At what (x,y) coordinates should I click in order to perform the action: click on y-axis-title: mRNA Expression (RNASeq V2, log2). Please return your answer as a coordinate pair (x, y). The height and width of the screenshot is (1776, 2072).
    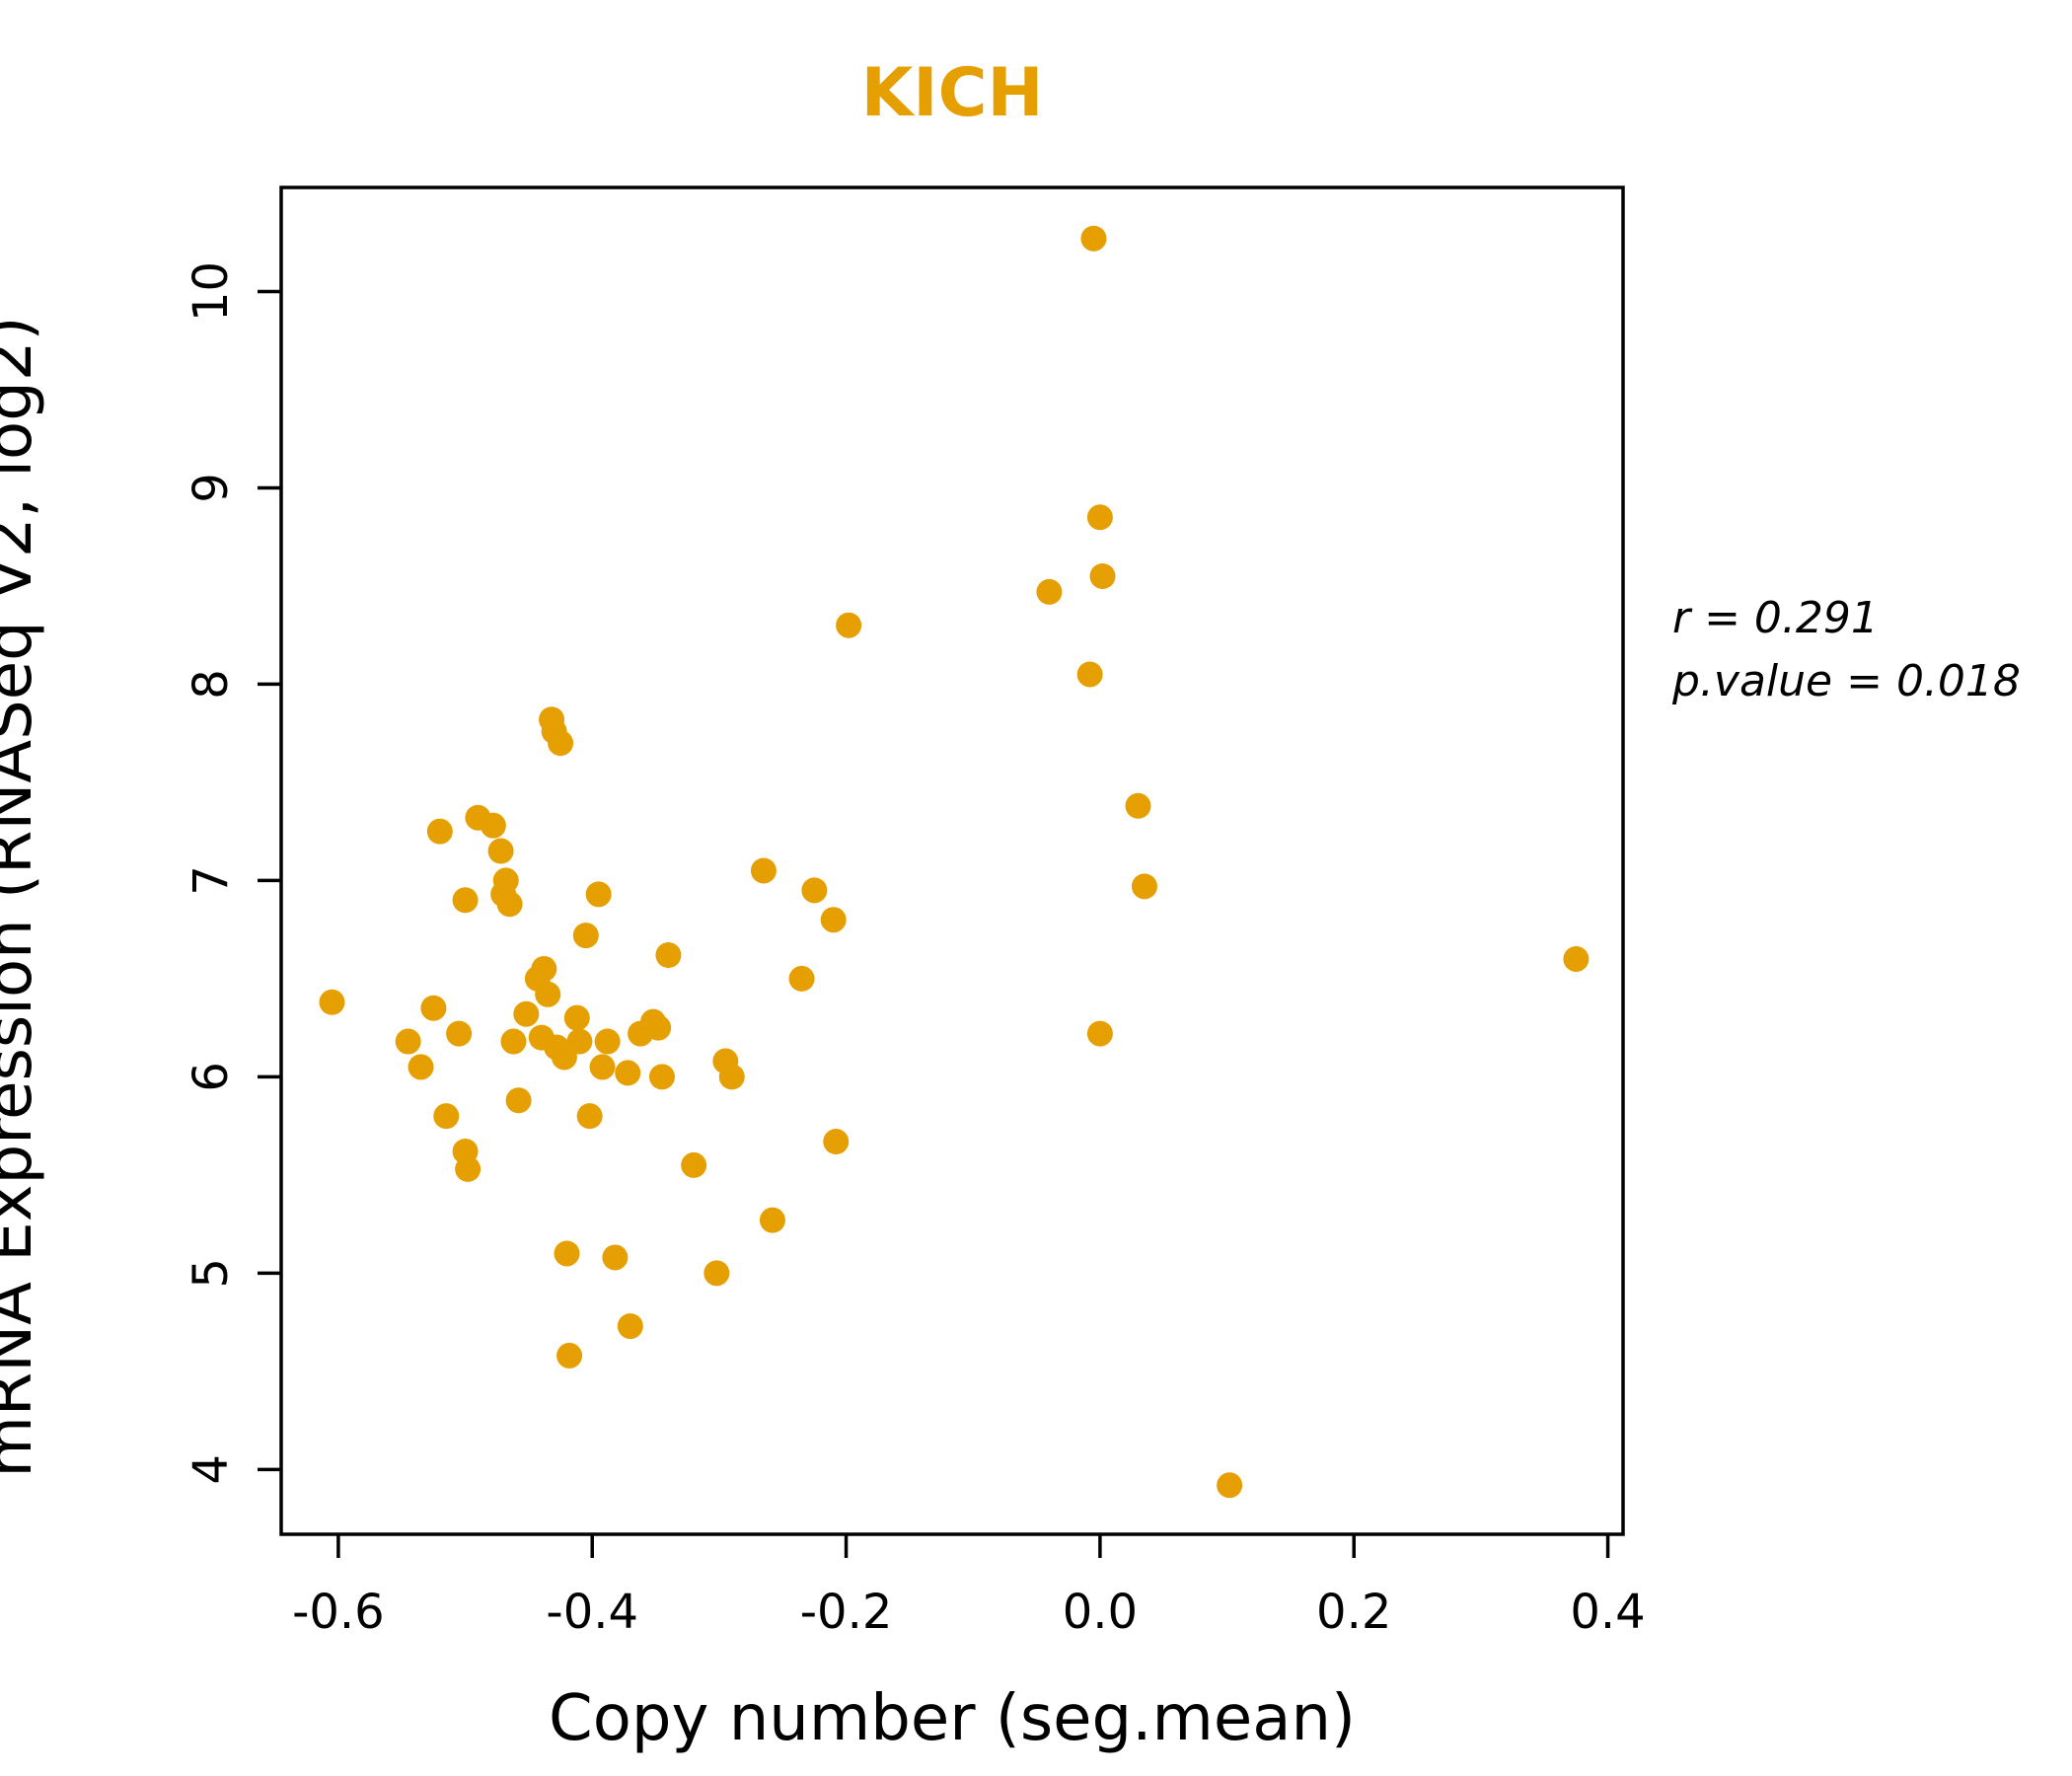
    Looking at the image, I should click on (23, 897).